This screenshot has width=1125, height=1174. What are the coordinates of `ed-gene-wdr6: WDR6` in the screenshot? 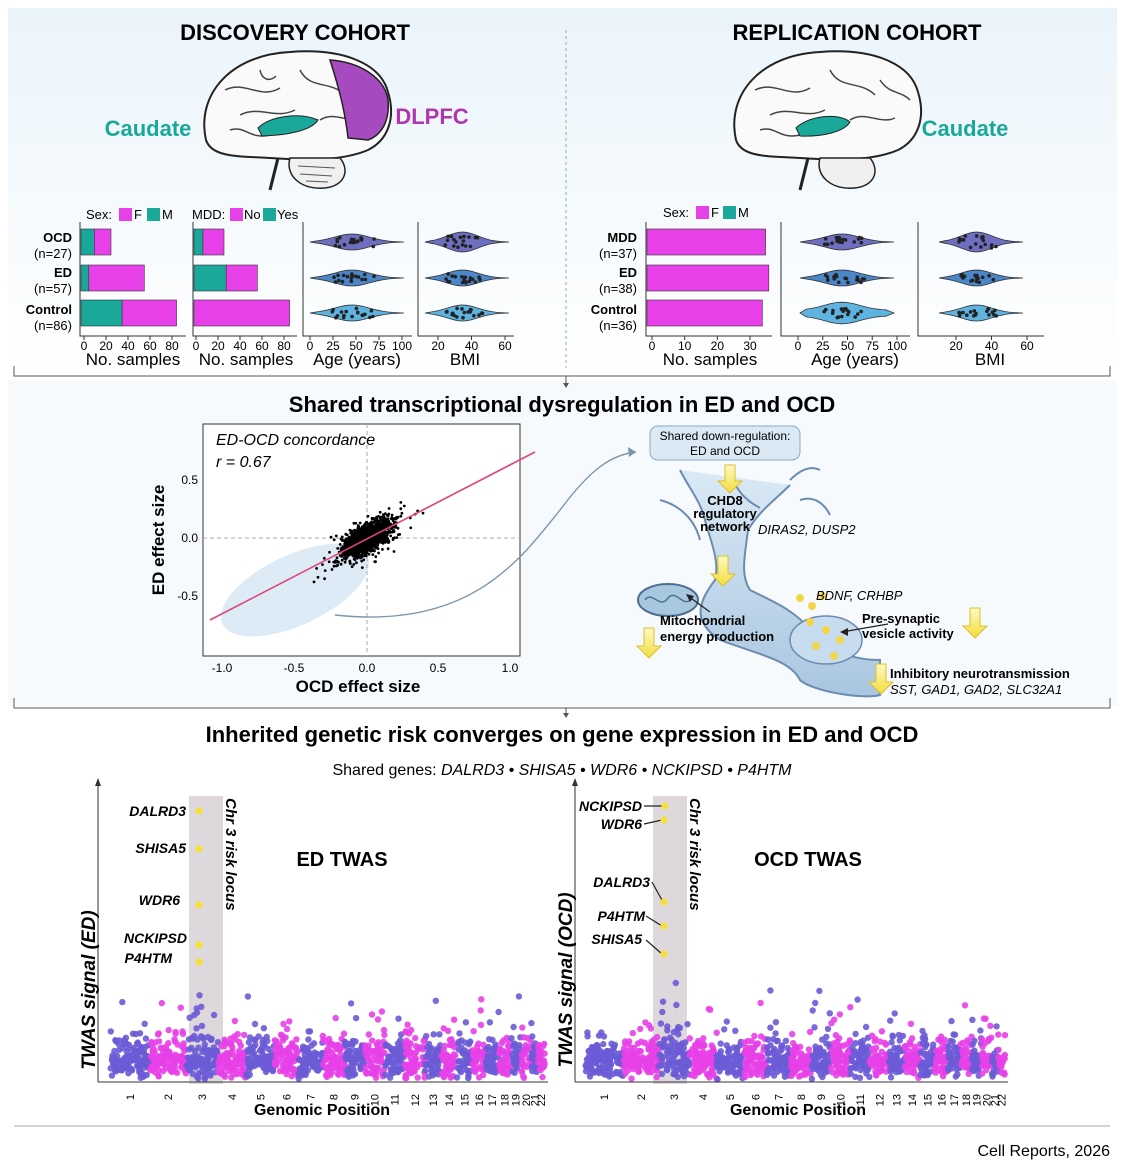 It's located at (159, 900).